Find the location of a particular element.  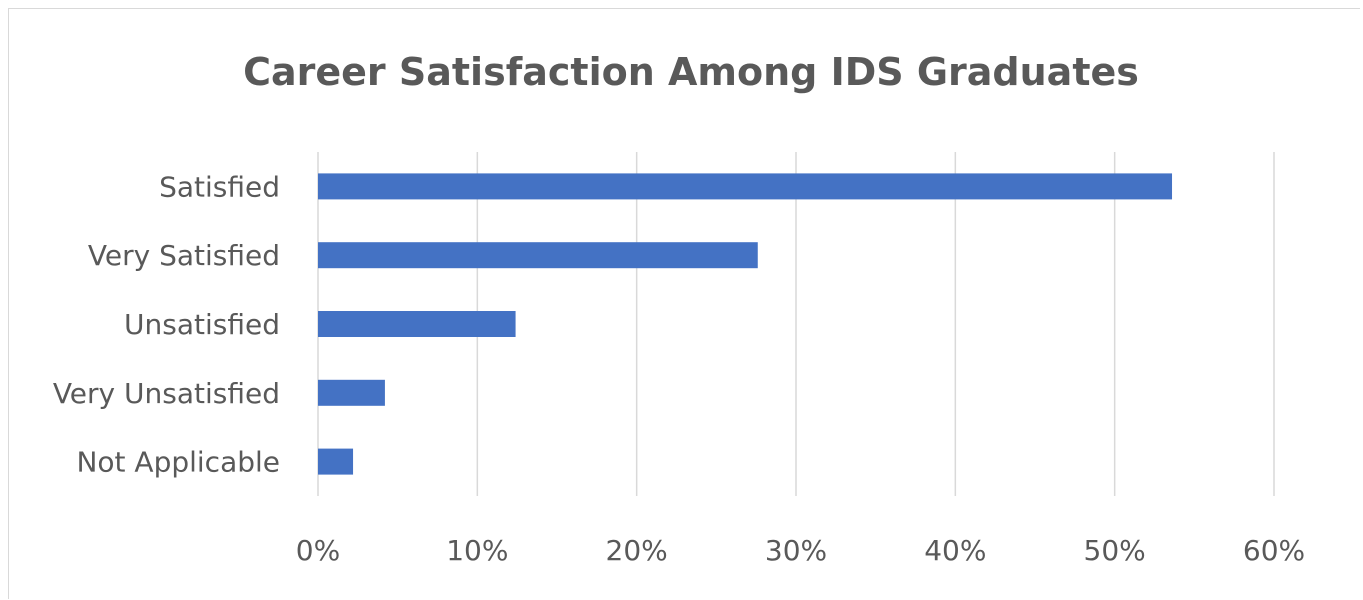

category-label: Very Satisfied is located at coordinates (184, 255).